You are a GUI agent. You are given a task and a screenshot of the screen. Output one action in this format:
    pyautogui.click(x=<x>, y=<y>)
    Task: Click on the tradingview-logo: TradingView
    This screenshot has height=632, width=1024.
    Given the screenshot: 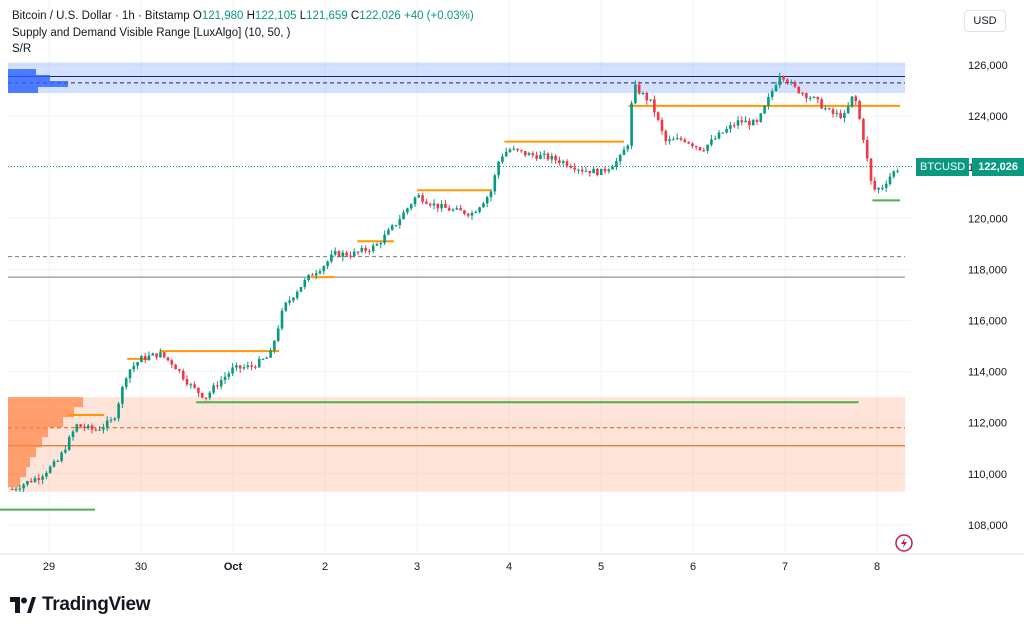 What is the action you would take?
    pyautogui.click(x=80, y=605)
    